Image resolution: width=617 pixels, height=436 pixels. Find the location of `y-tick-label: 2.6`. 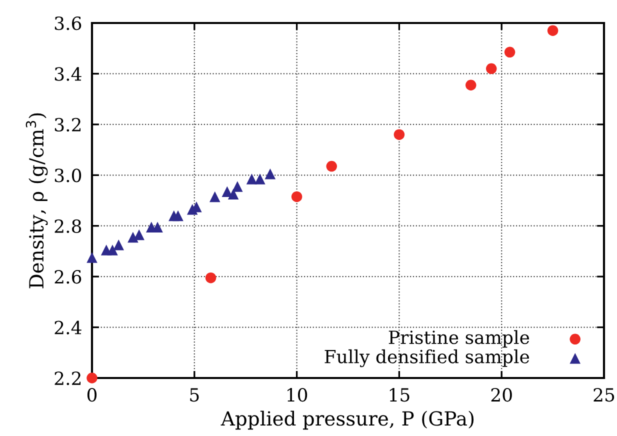

y-tick-label: 2.6 is located at coordinates (68, 277).